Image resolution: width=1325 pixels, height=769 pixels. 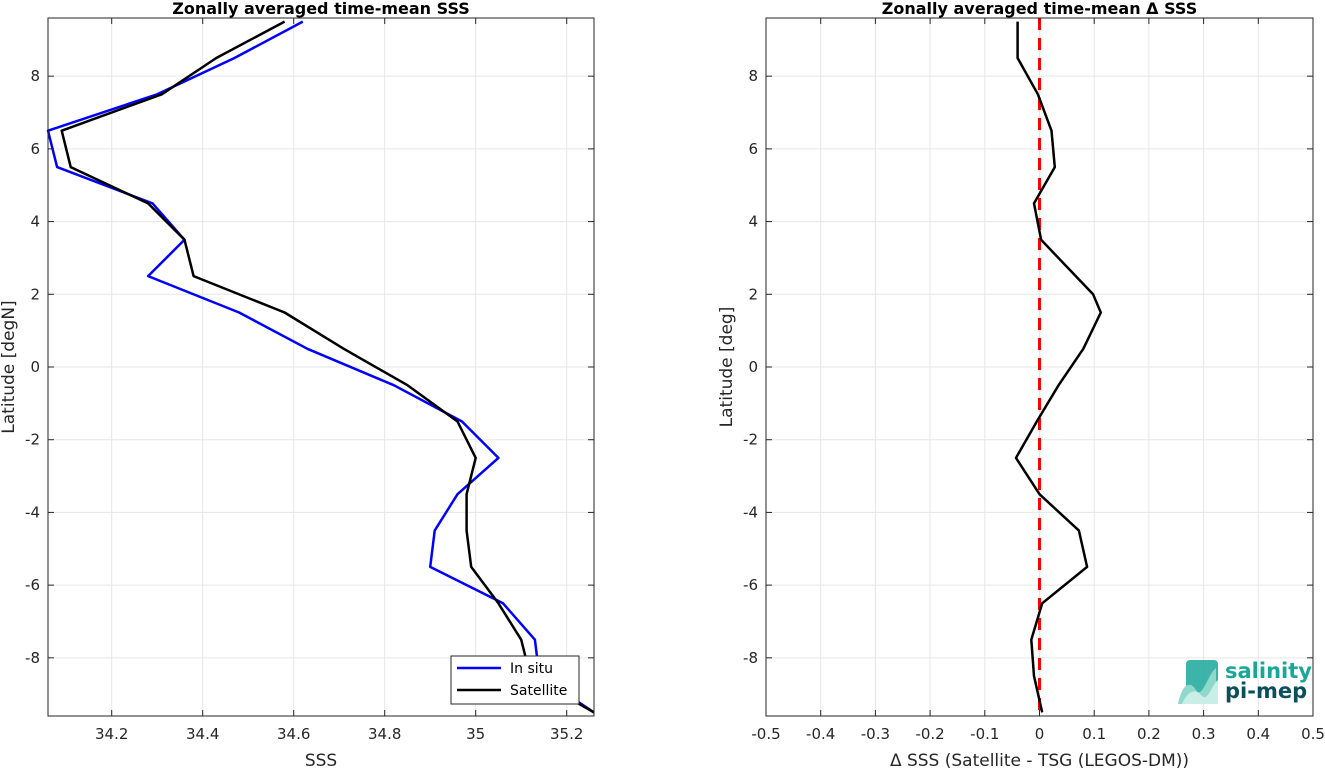 What do you see at coordinates (984, 734) in the screenshot?
I see `x-tick-label: -0.1` at bounding box center [984, 734].